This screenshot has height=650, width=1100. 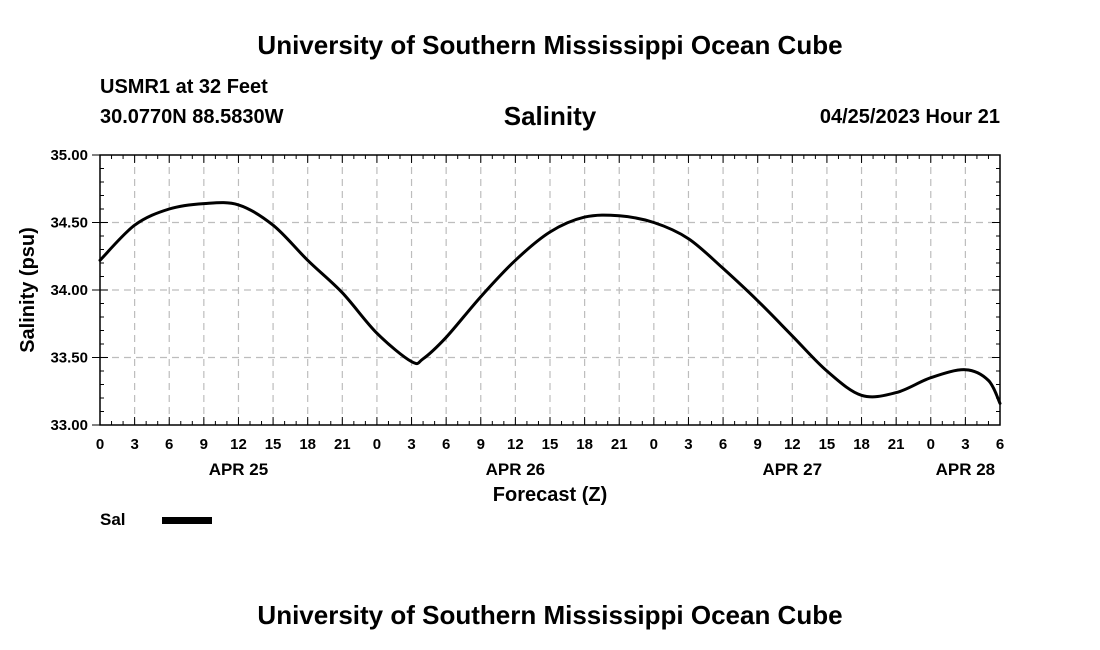 What do you see at coordinates (550, 495) in the screenshot?
I see `x-axis-label: Forecast (Z)` at bounding box center [550, 495].